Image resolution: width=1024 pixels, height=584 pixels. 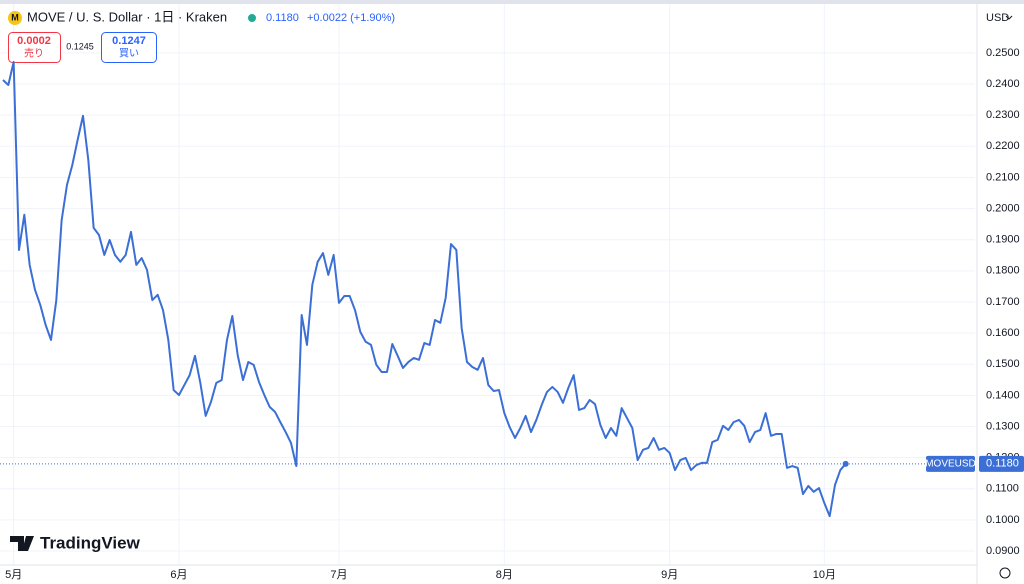 I want to click on buy-button, so click(x=129, y=47).